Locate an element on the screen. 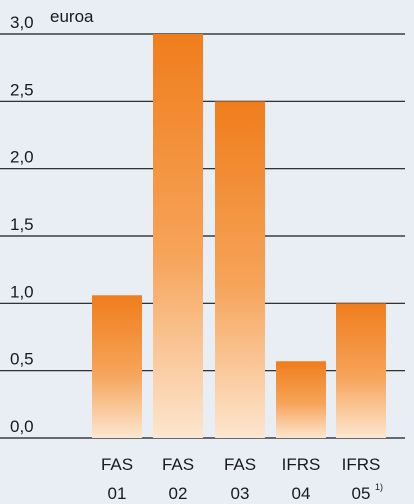 This screenshot has height=504, width=414. y-tick-label: 3,0 is located at coordinates (22, 22).